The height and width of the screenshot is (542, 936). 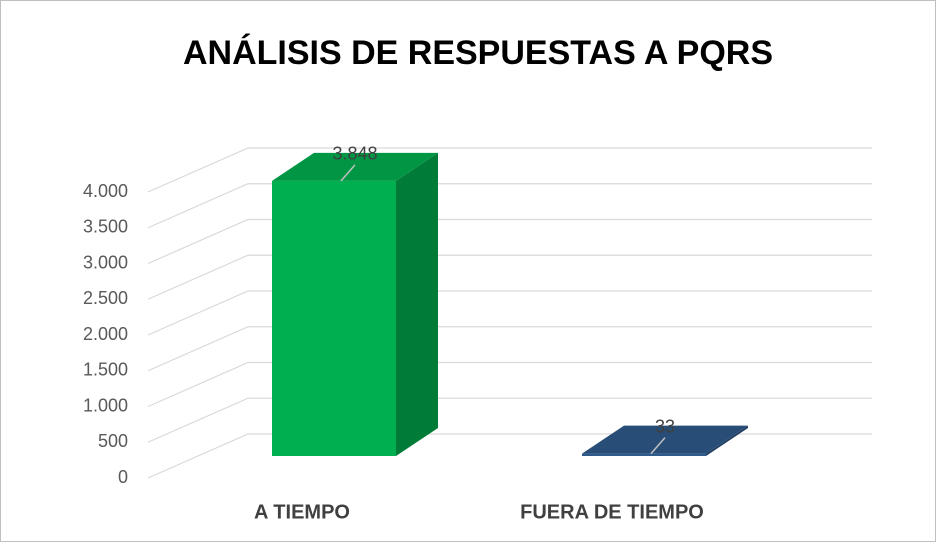 What do you see at coordinates (478, 53) in the screenshot?
I see `chart-title: ANÁLISIS DE RESPUESTAS A PQRS` at bounding box center [478, 53].